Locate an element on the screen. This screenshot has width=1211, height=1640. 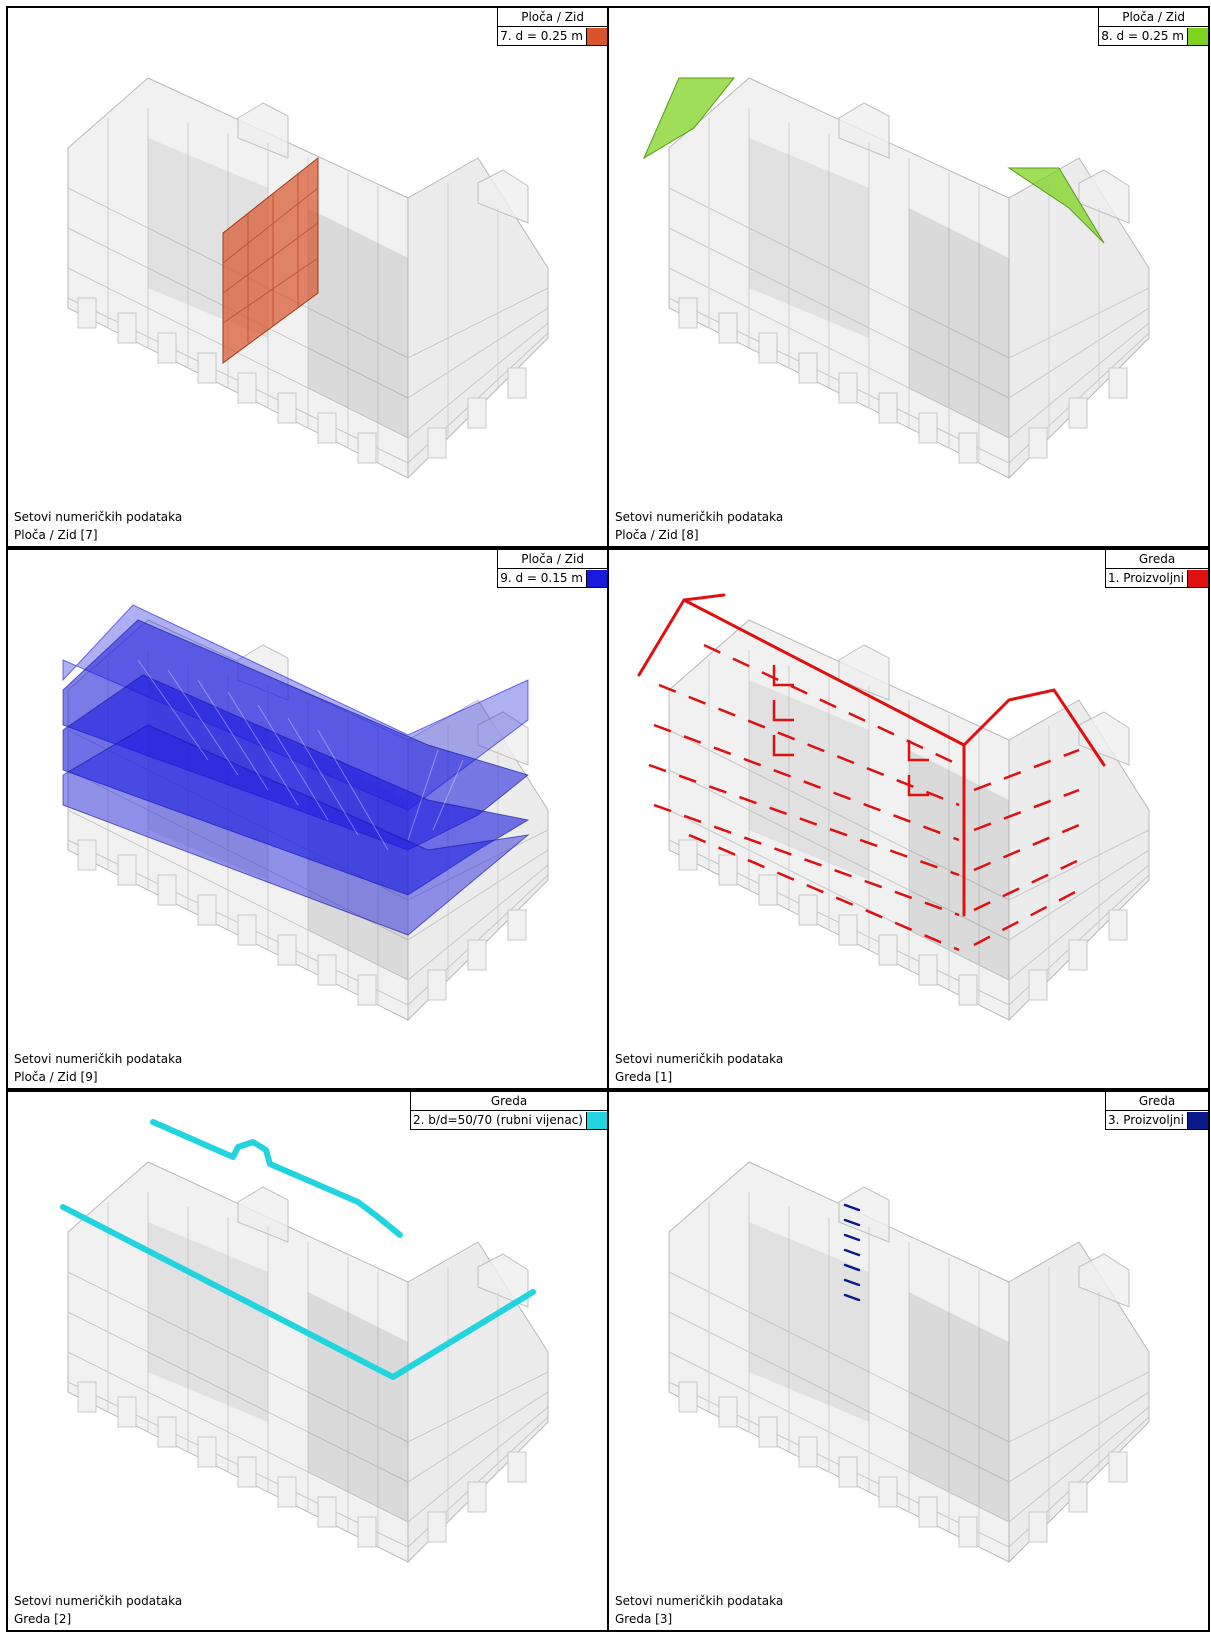
caption-line-2: Greda [2] is located at coordinates (43, 1619).